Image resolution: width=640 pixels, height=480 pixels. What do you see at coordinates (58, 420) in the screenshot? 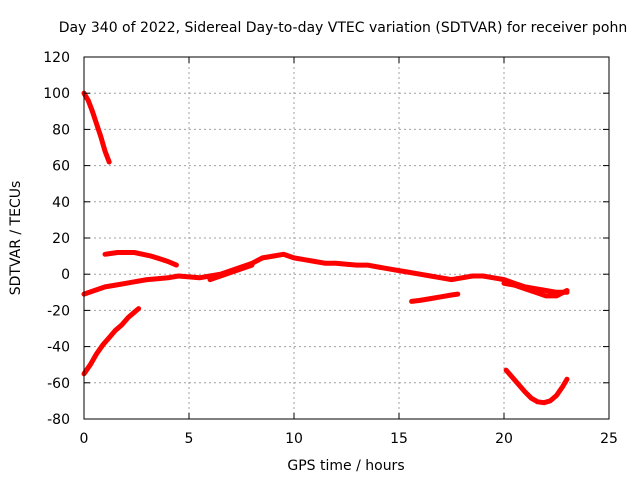
I see `y-tick-label: -80` at bounding box center [58, 420].